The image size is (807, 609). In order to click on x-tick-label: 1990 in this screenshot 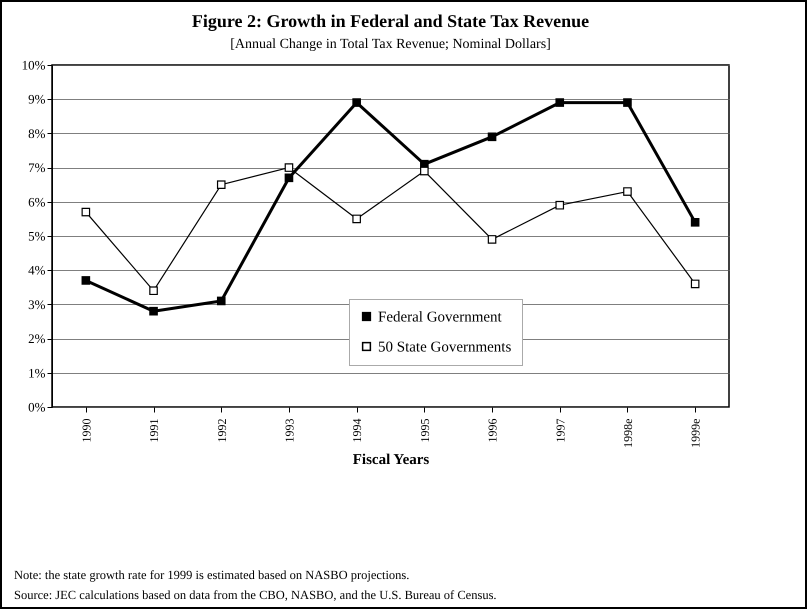, I will do `click(86, 430)`.